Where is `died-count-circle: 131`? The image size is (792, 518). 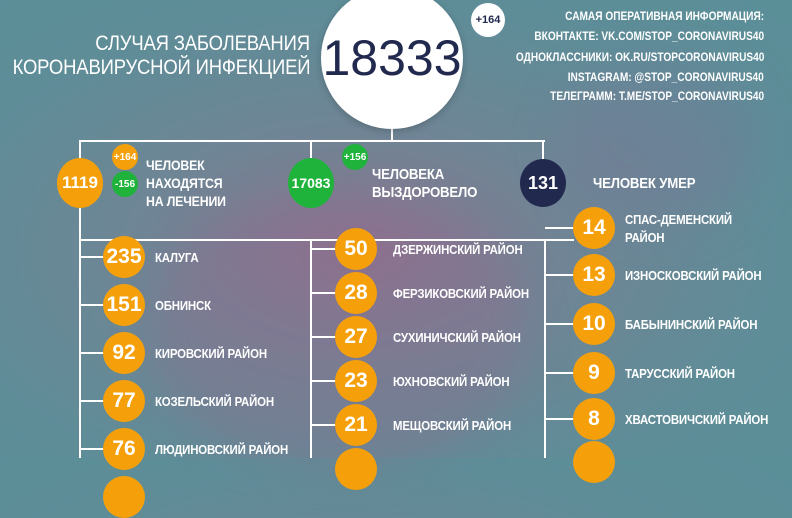
died-count-circle: 131 is located at coordinates (543, 183).